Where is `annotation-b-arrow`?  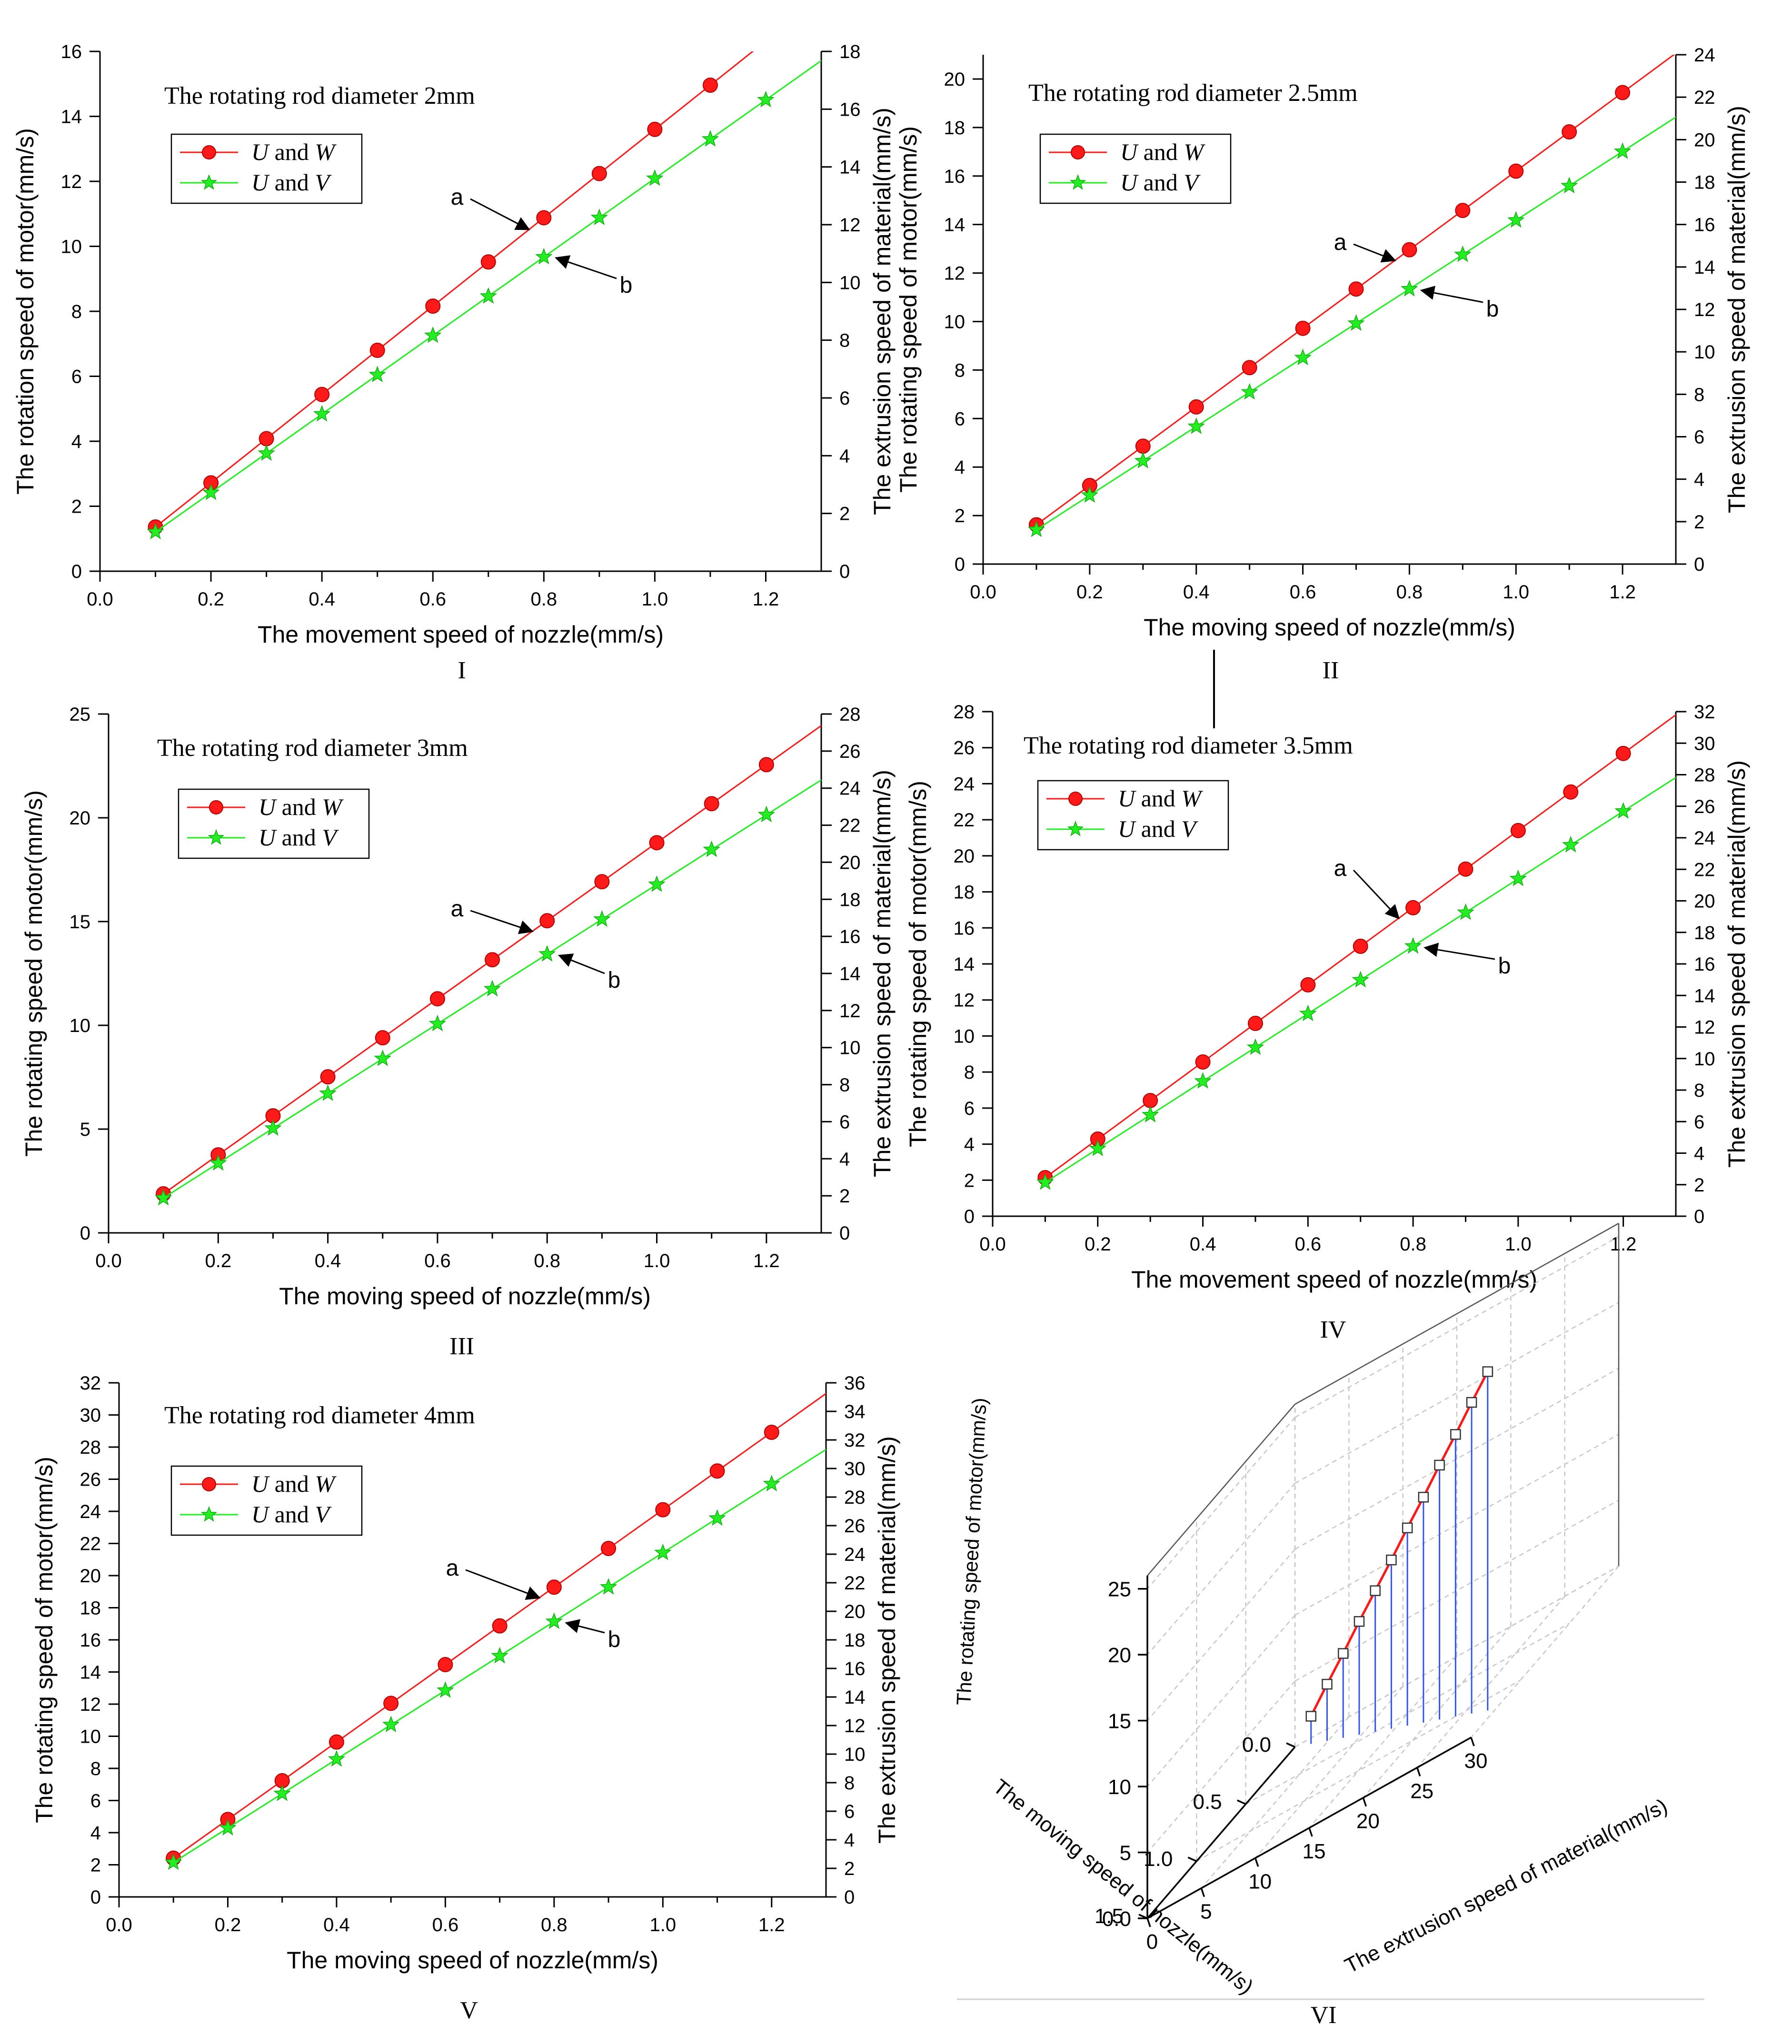 annotation-b-arrow is located at coordinates (1459, 951).